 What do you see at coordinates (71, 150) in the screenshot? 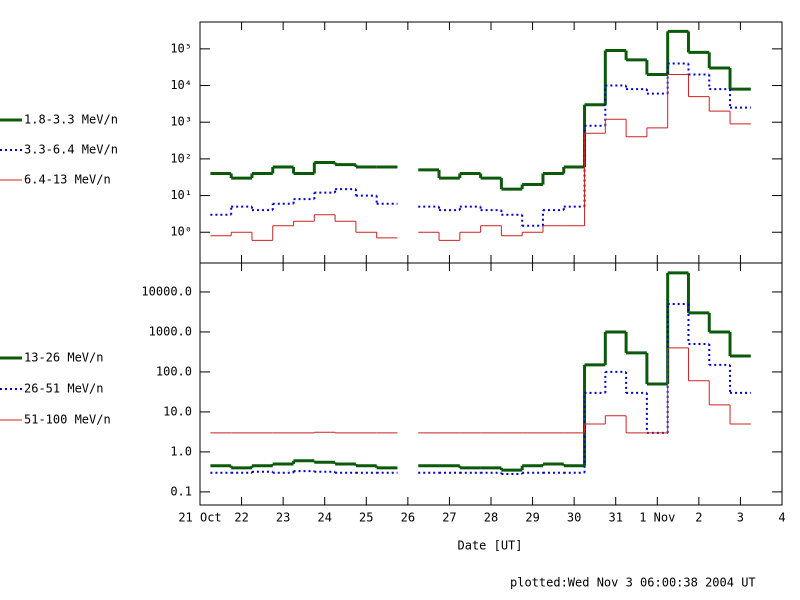
I see `legend-label: 3.3-6.4 MeV/n` at bounding box center [71, 150].